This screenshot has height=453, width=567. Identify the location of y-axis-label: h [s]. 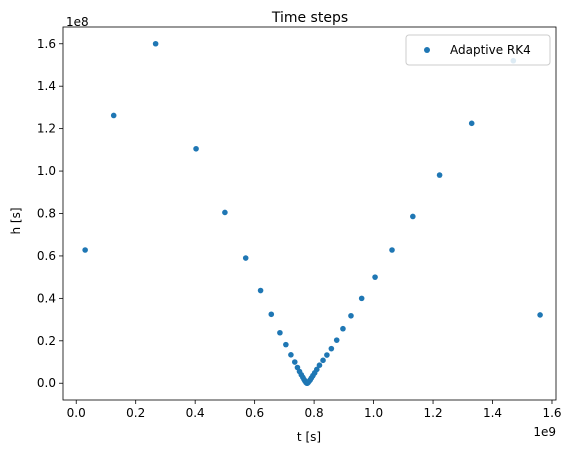
(16, 220).